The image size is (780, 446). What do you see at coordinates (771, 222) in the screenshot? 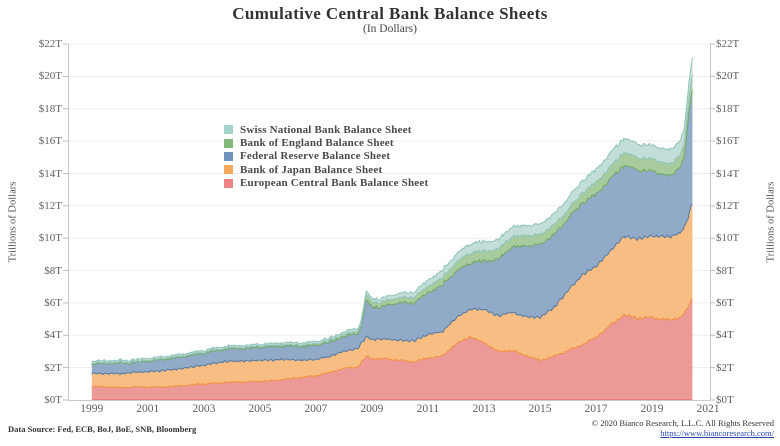
I see `y-axis-title-right: Trillions of Dollars` at bounding box center [771, 222].